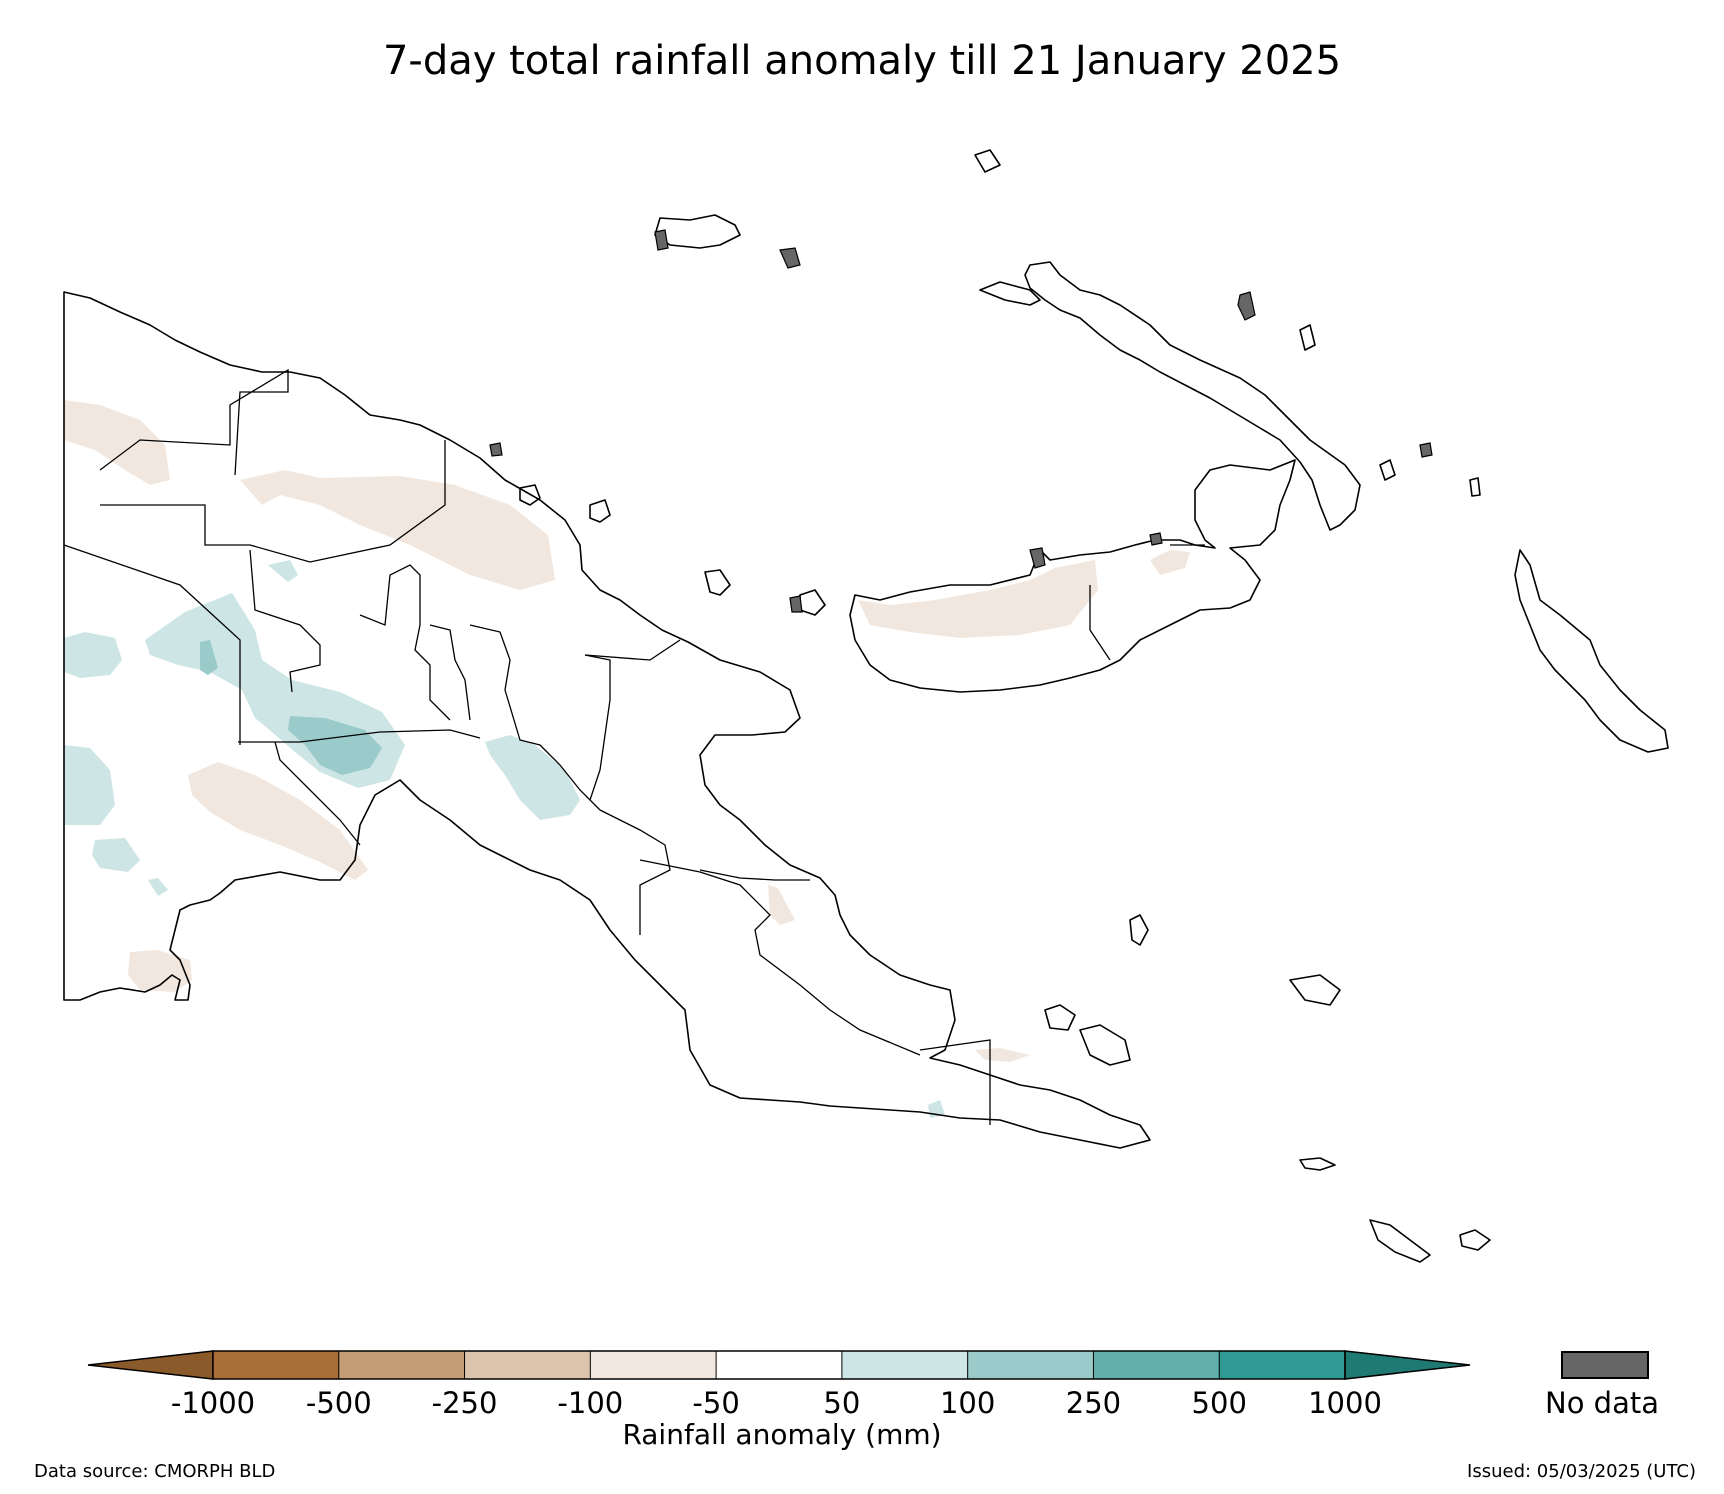 The image size is (1724, 1494). Describe the element at coordinates (1219, 1403) in the screenshot. I see `colorbar-tick-label: 500` at that location.